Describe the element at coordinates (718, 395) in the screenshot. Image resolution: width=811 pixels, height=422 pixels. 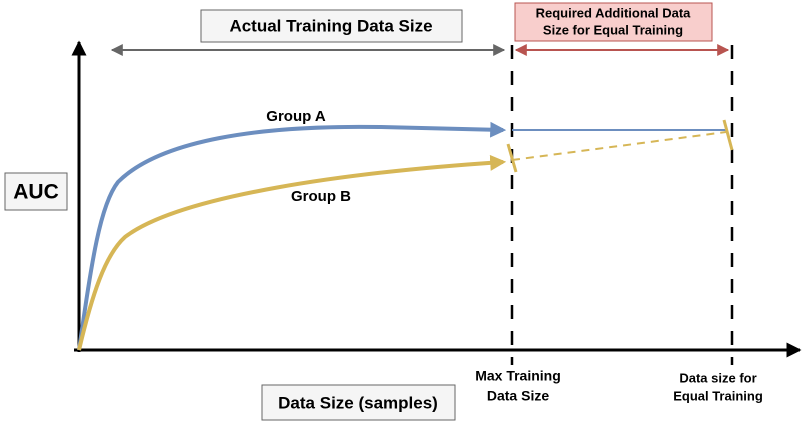
I see `equal-training-label: Equal Training` at that location.